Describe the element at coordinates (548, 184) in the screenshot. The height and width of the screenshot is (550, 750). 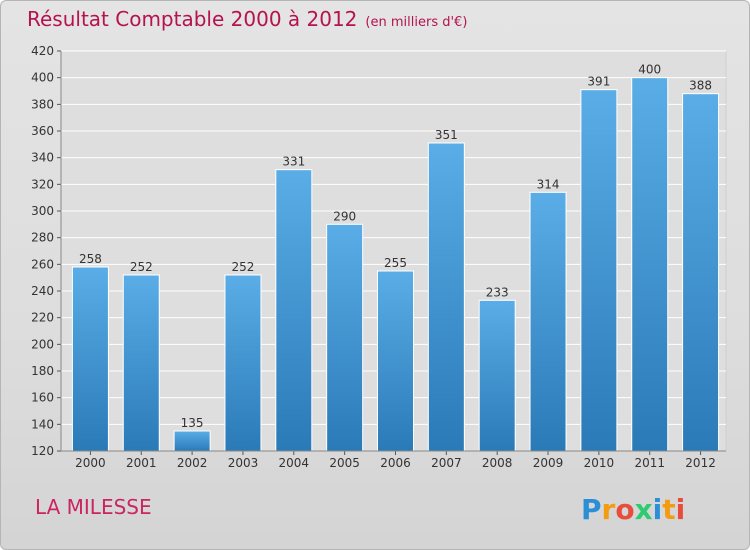
I see `data-label: 314` at that location.